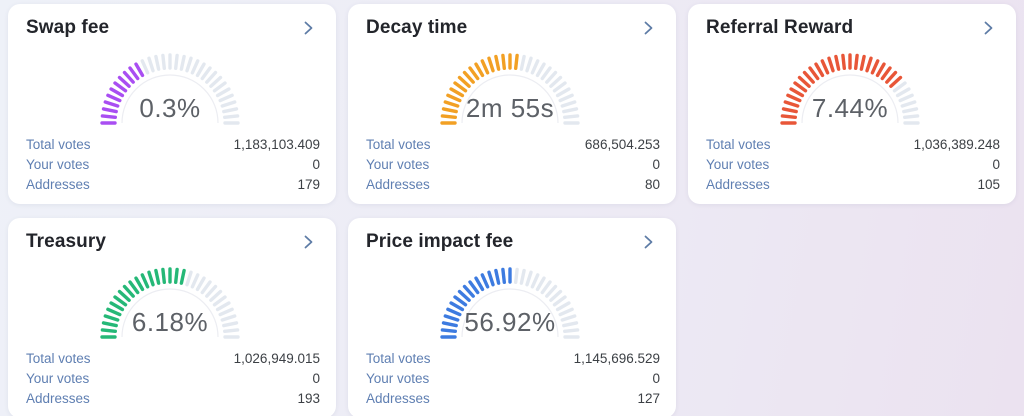 The width and height of the screenshot is (1024, 416). What do you see at coordinates (417, 27) in the screenshot?
I see `card-title: Decay time` at bounding box center [417, 27].